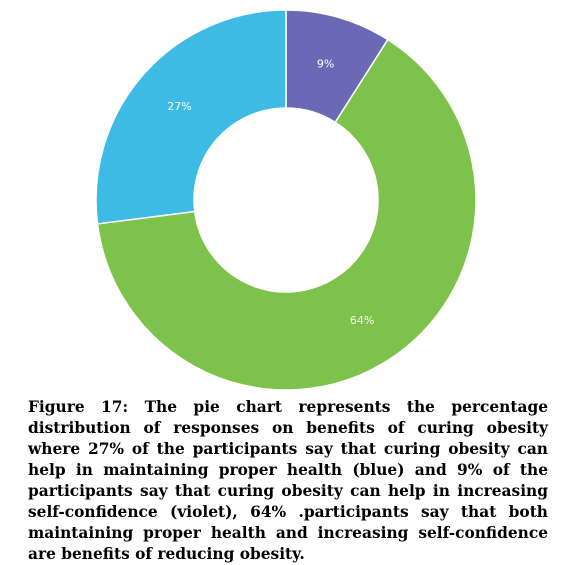 The image size is (575, 565). Describe the element at coordinates (325, 64) in the screenshot. I see `data-label-violet: 9%` at that location.